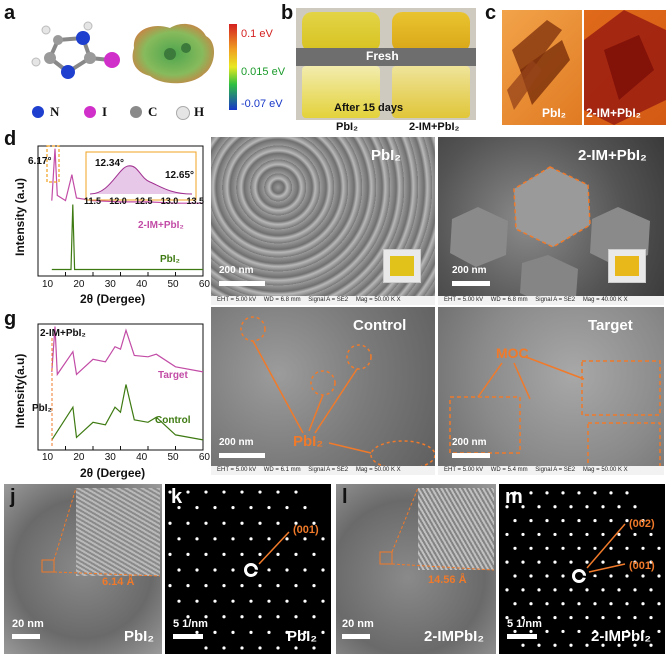 This screenshot has width=668, height=659. Describe the element at coordinates (281, 574) in the screenshot. I see `beam-stop-rod` at that location.